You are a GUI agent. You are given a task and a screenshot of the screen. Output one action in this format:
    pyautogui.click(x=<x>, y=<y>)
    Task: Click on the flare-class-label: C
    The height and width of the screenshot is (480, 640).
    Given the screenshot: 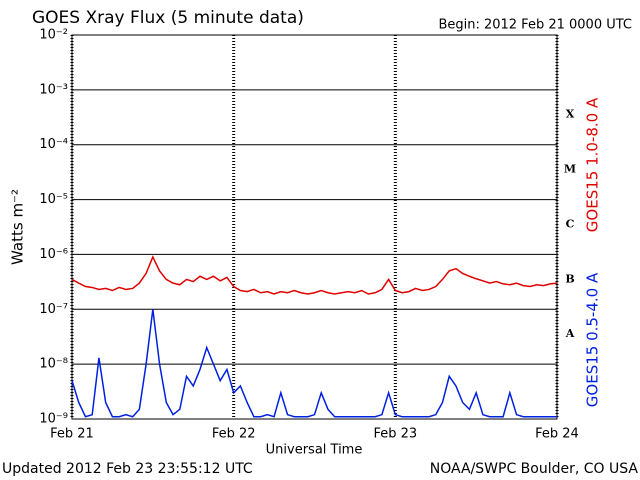 What is the action you would take?
    pyautogui.click(x=570, y=223)
    